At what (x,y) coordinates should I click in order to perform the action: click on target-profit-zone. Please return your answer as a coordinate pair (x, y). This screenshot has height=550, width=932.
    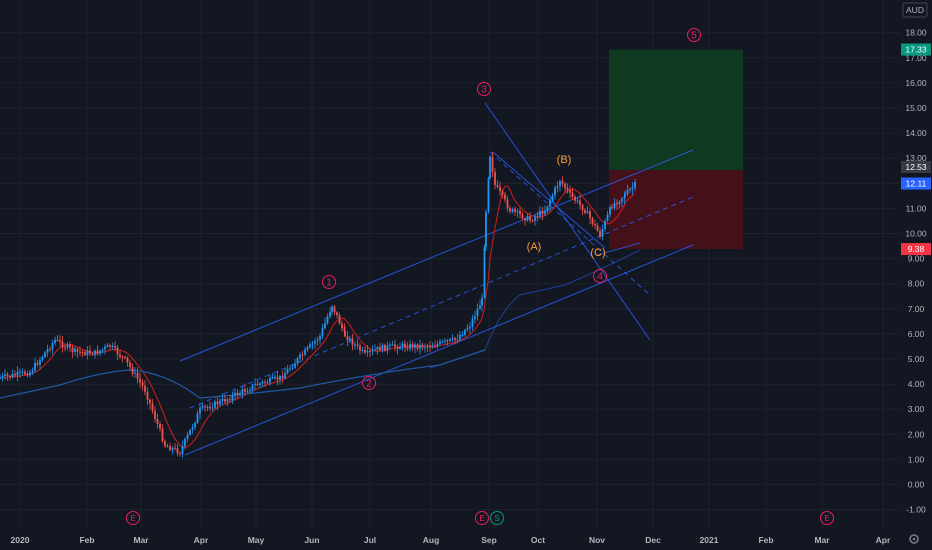
    Looking at the image, I should click on (676, 109).